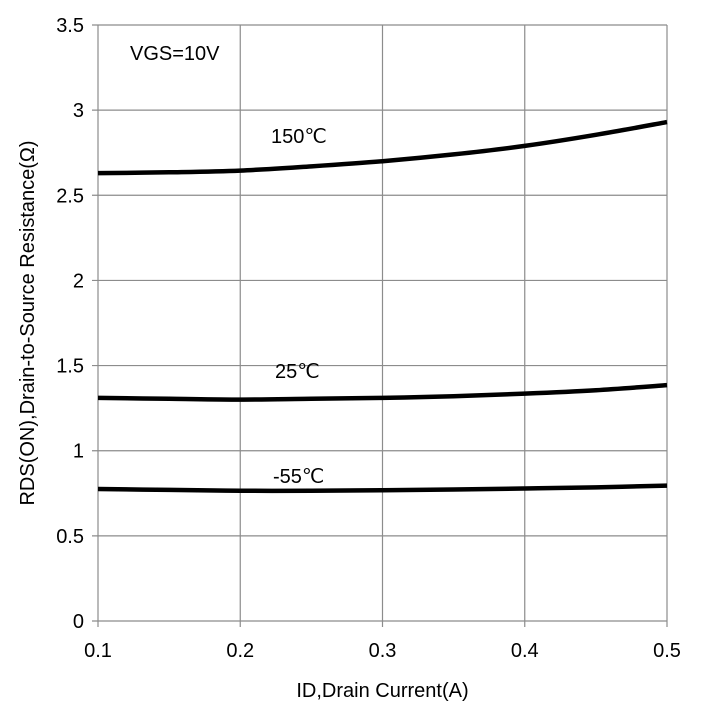 Image resolution: width=704 pixels, height=708 pixels. I want to click on y-tick-label: 2.5, so click(70, 196).